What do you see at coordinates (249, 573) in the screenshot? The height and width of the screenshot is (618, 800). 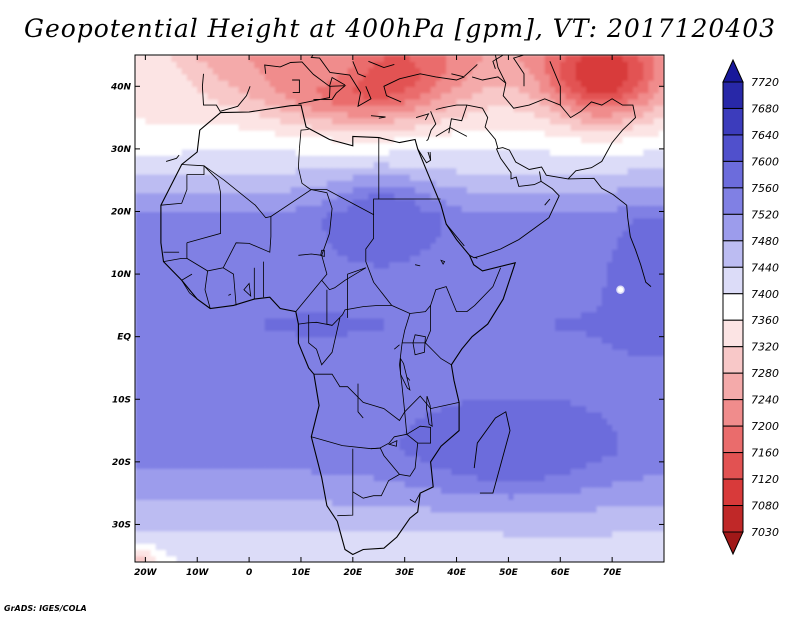 I see `lon-tick-label: 0` at bounding box center [249, 573].